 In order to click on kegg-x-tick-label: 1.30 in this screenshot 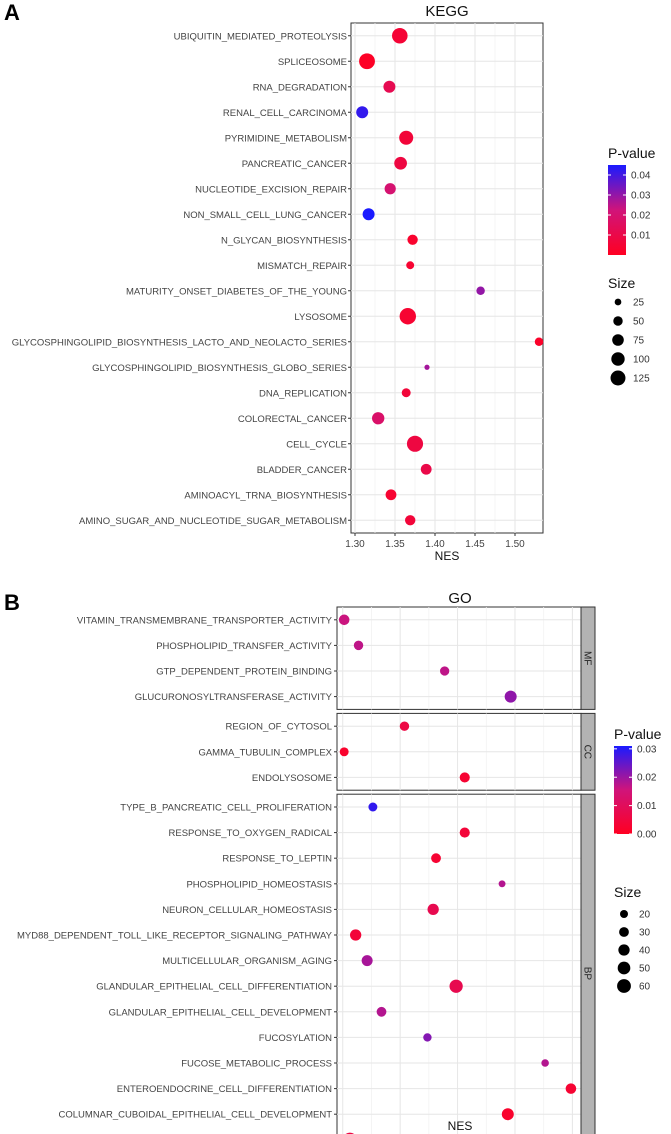, I will do `click(355, 544)`.